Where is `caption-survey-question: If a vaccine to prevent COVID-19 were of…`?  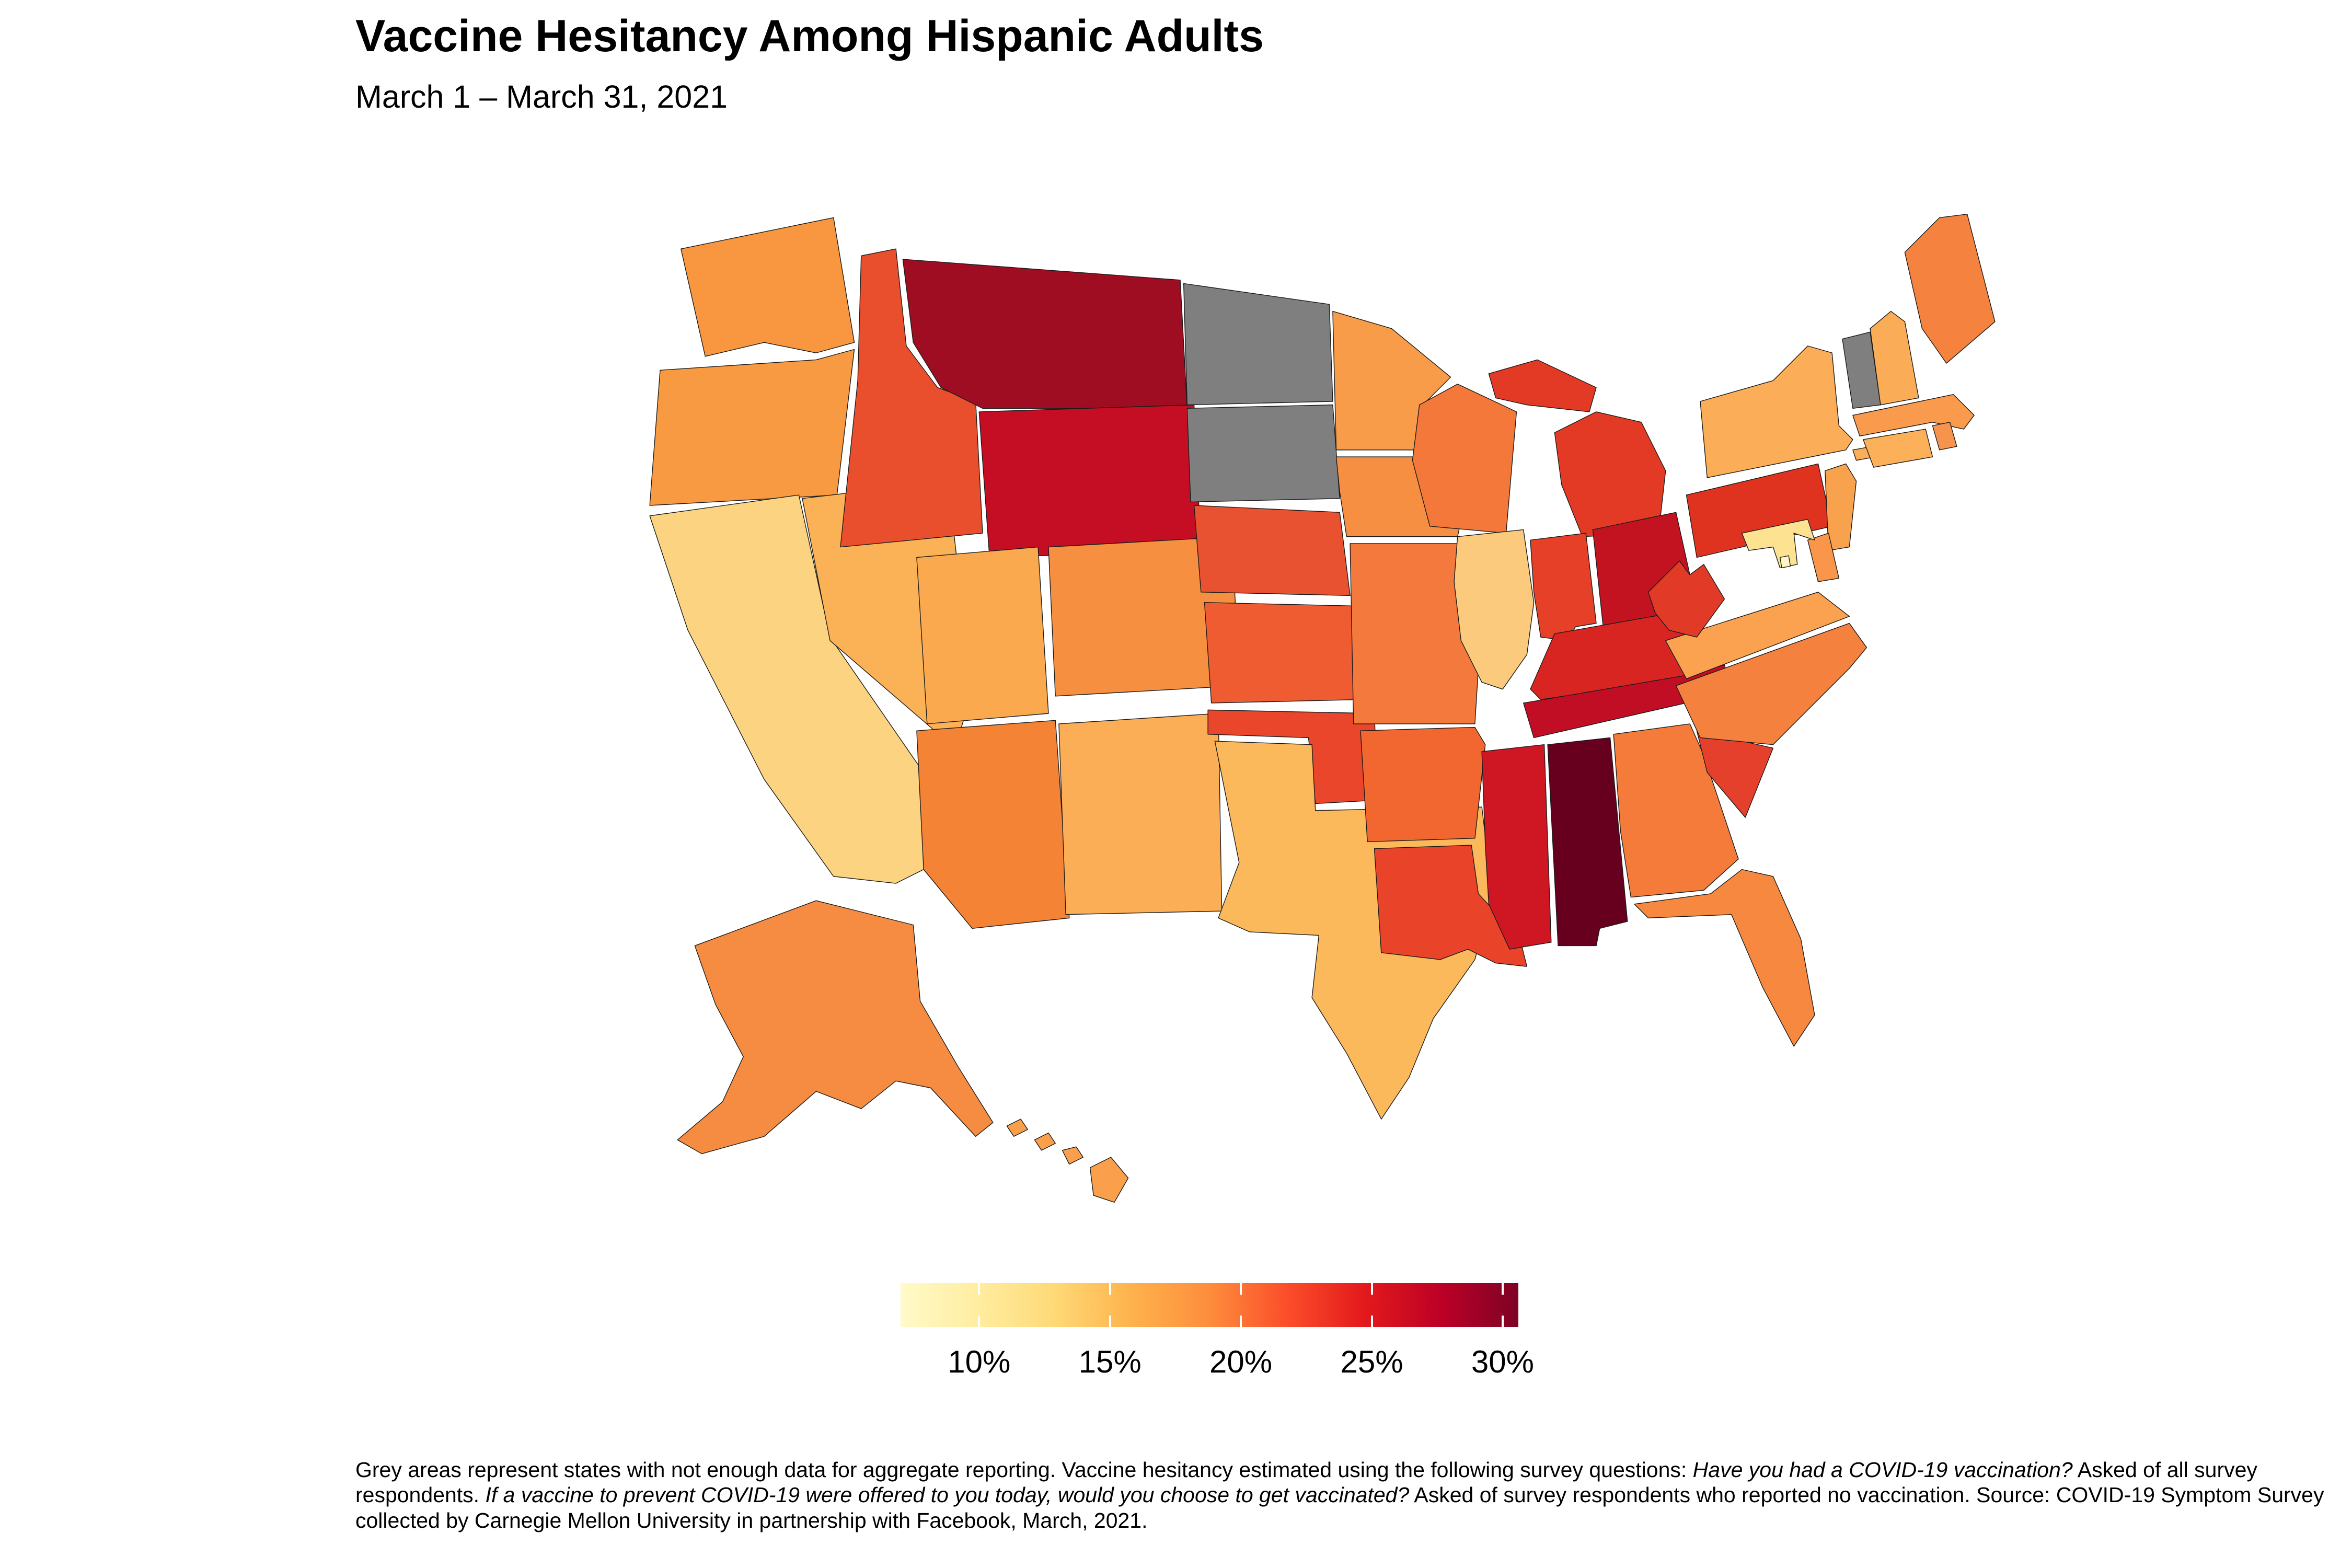 caption-survey-question: If a vaccine to prevent COVID-19 were of… is located at coordinates (947, 1495).